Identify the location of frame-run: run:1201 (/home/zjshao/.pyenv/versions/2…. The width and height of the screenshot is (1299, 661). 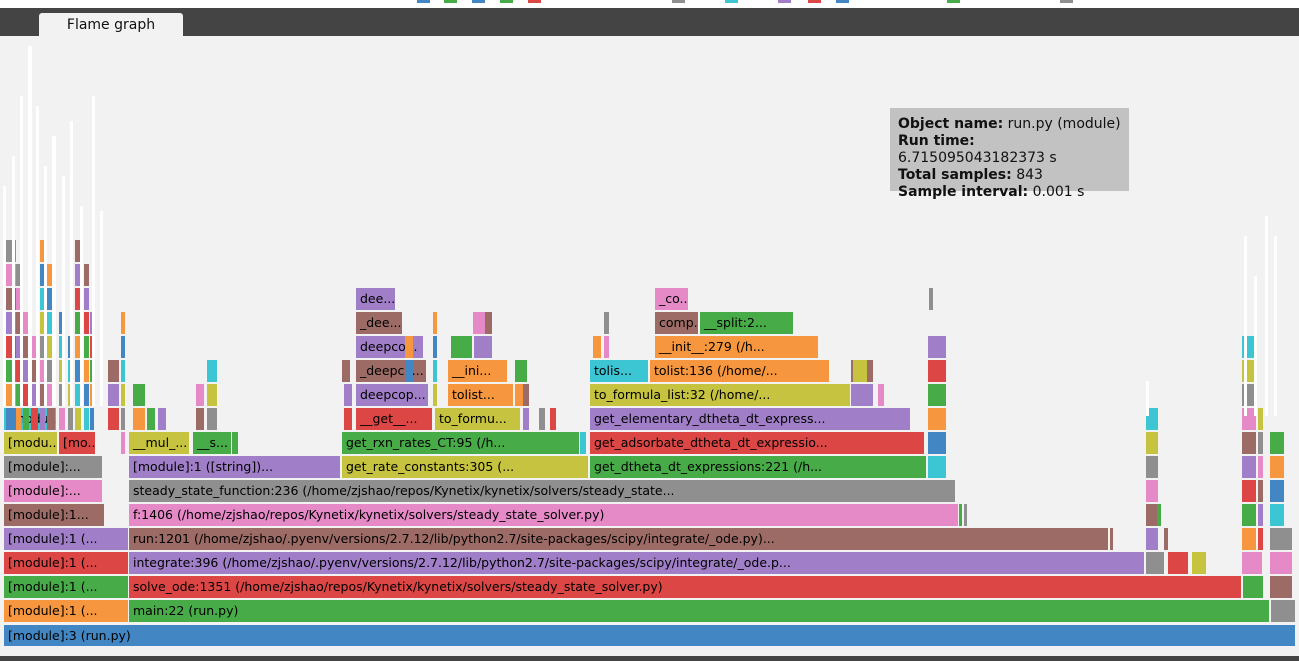
(618, 539).